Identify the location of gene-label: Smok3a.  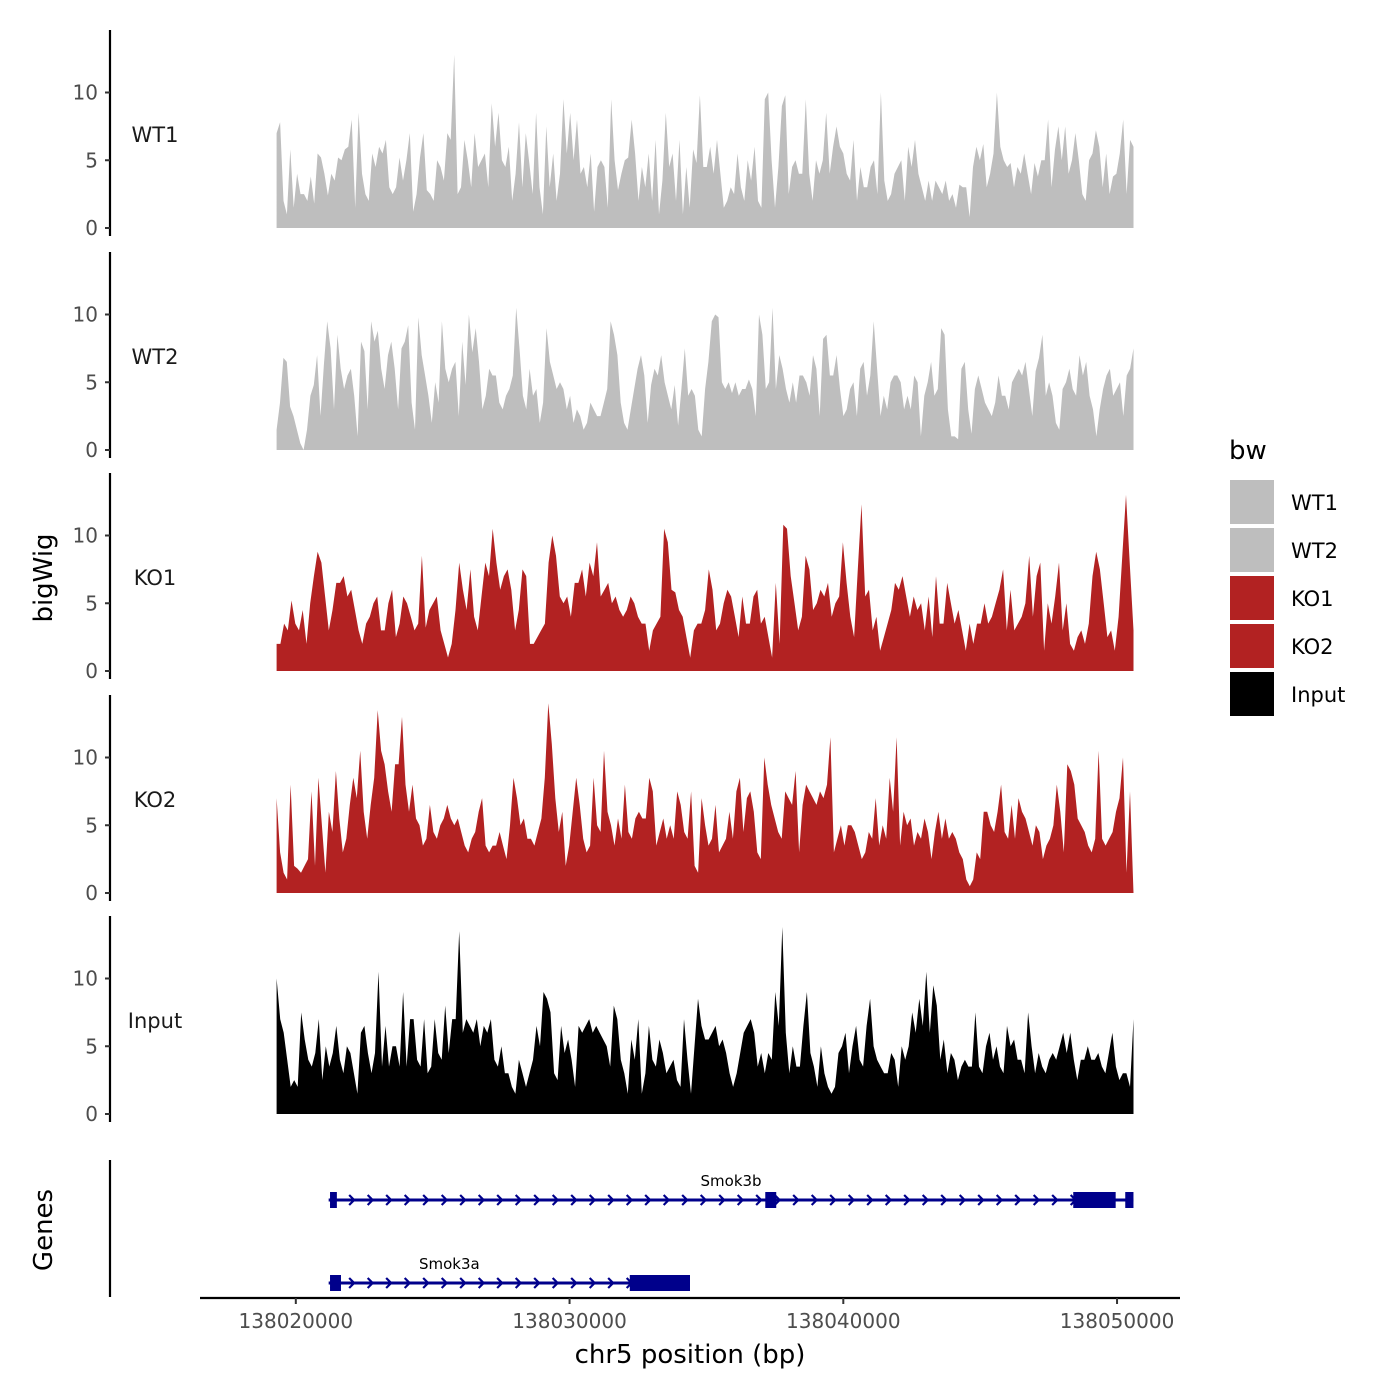
(449, 1264).